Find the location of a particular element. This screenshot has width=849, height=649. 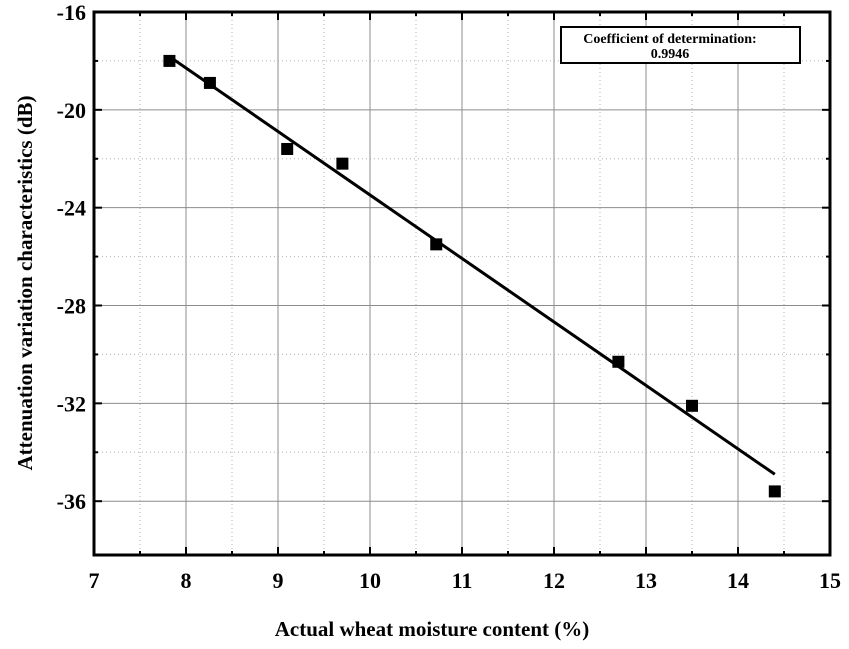

x-tick-label: 11 is located at coordinates (462, 580).